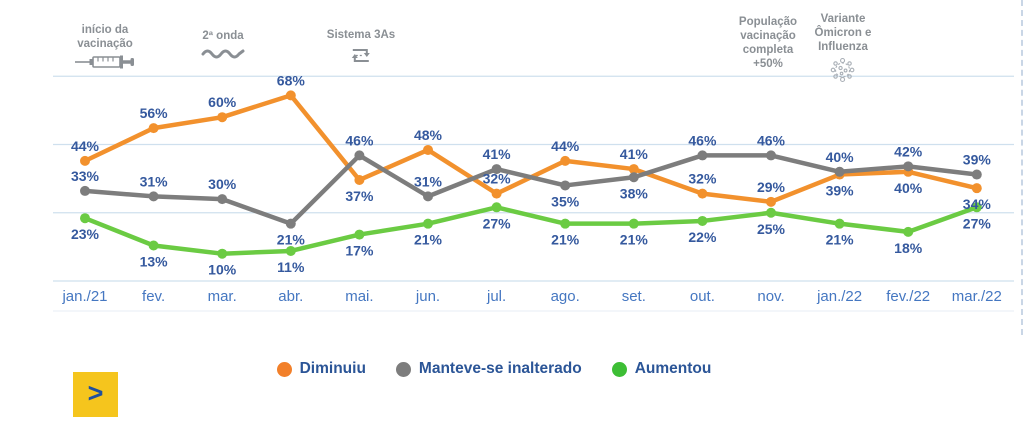  Describe the element at coordinates (359, 196) in the screenshot. I see `svg-text: 37%` at that location.